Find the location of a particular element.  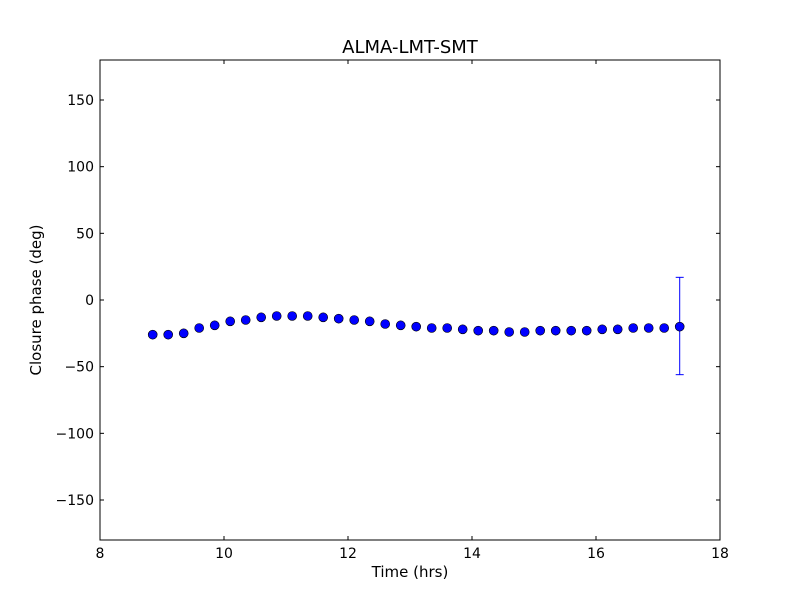

x-tick-label: 18 is located at coordinates (720, 554).